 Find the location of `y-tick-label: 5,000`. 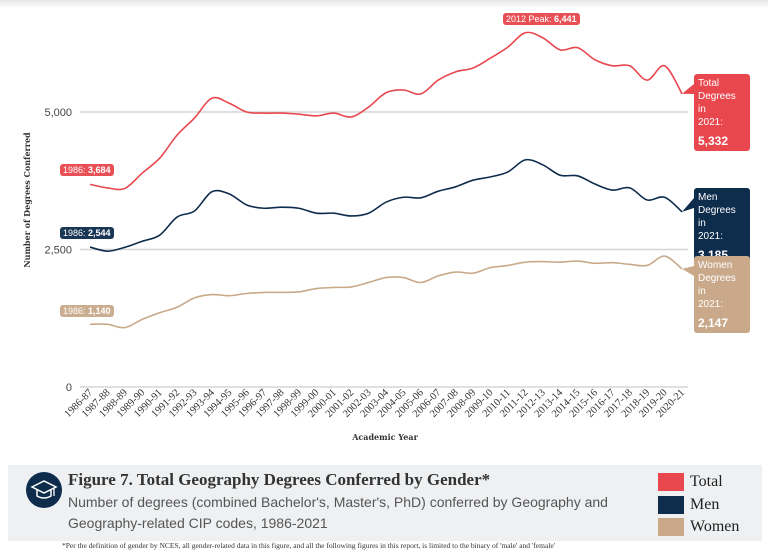

y-tick-label: 5,000 is located at coordinates (58, 113).